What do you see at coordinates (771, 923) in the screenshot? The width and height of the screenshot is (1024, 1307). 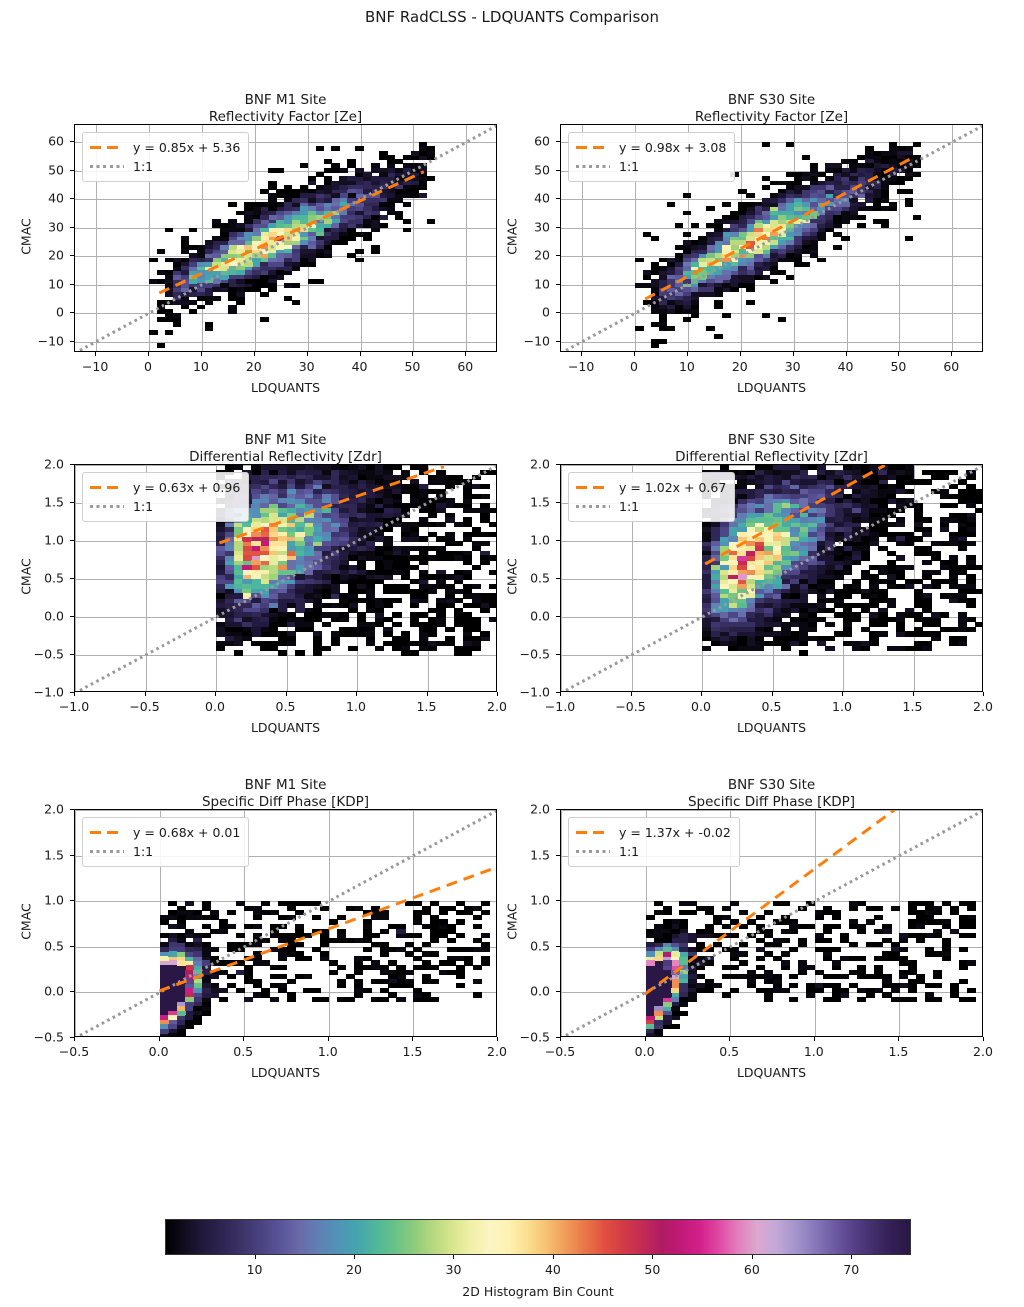 I see `plot-area: y = 1.37x + -0.02 1:1` at bounding box center [771, 923].